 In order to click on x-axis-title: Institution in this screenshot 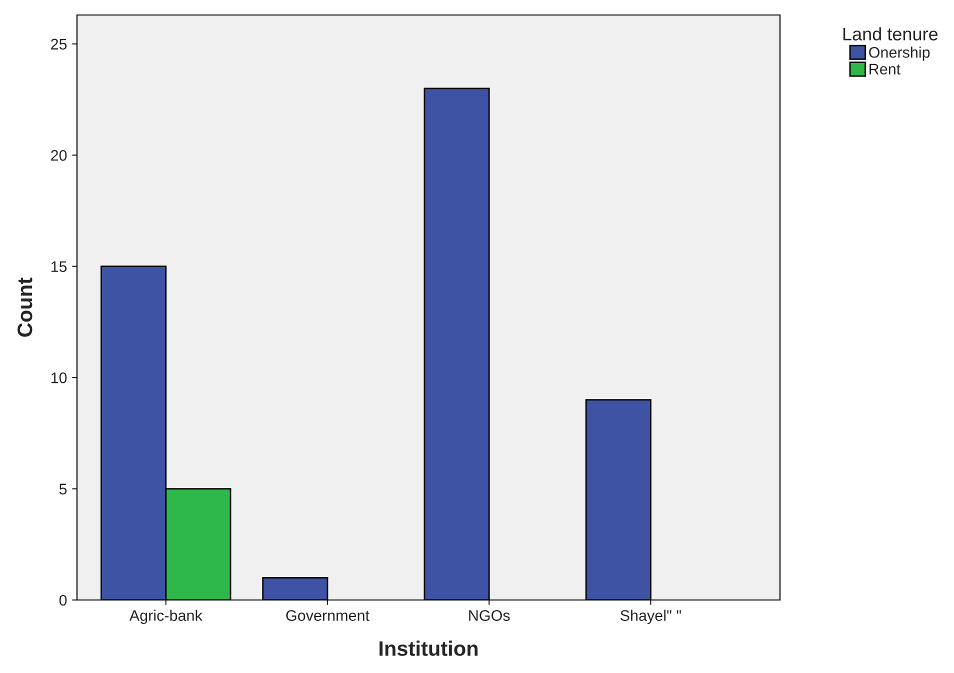, I will do `click(429, 648)`.